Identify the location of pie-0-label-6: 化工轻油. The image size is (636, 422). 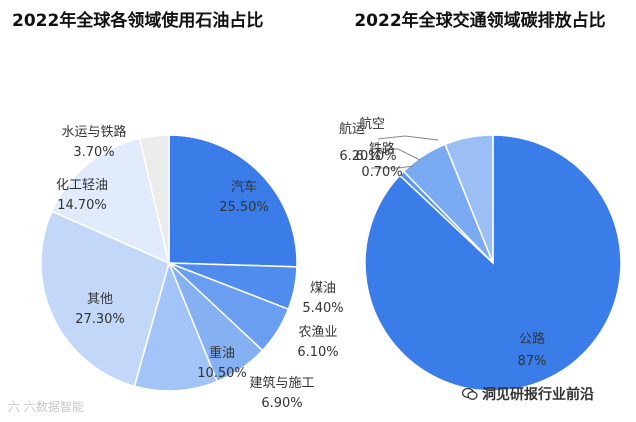
(82, 185).